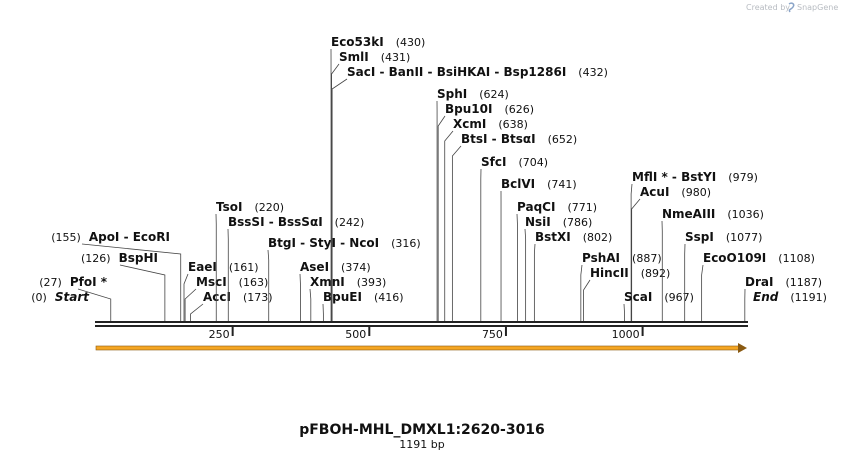 The height and width of the screenshot is (460, 844). I want to click on site-position: (980), so click(696, 192).